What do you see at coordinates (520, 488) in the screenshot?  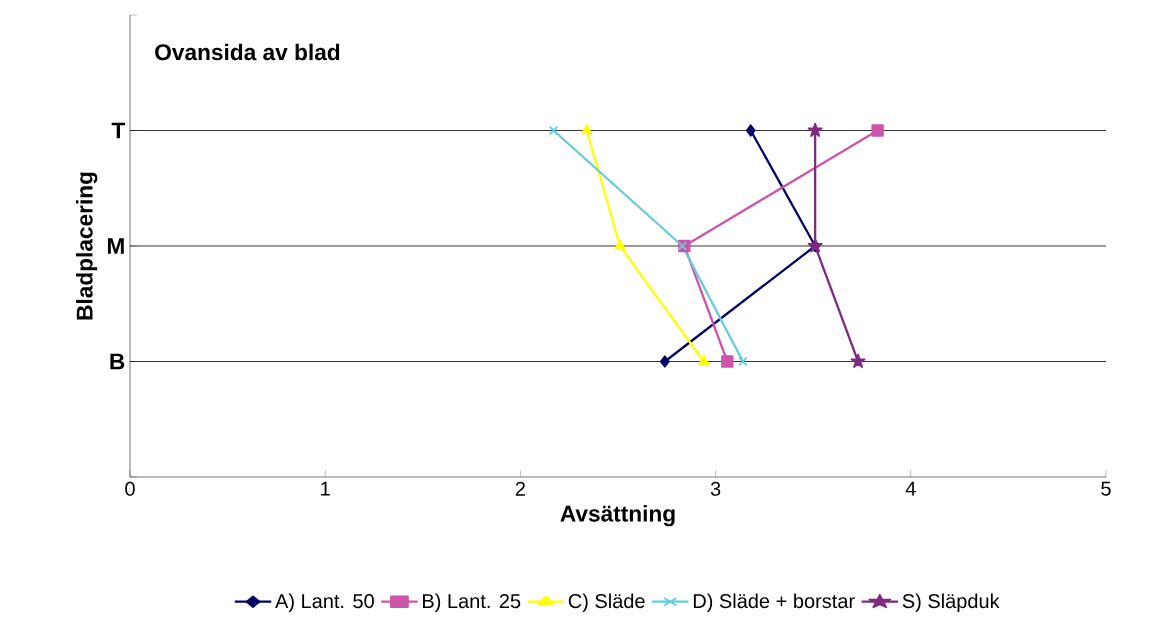 I see `x-tick-label: 2` at bounding box center [520, 488].